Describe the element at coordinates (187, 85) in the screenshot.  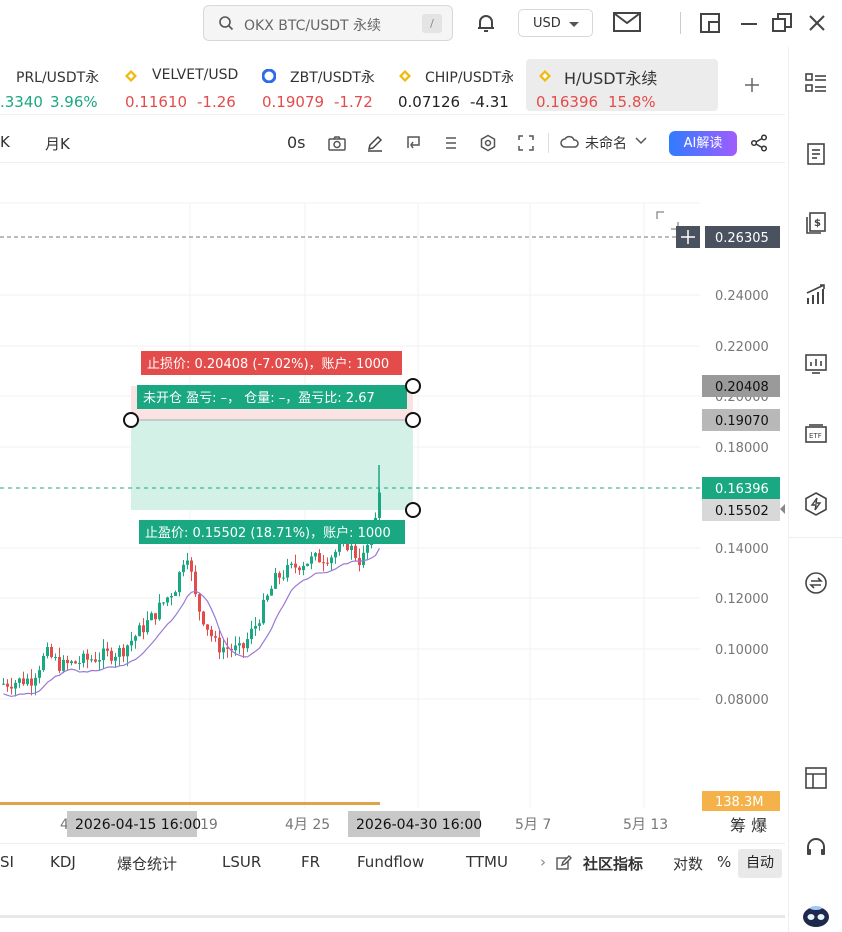
I see `ticker-tab-velvet: VELVET/USD 0.11610 -1.26` at that location.